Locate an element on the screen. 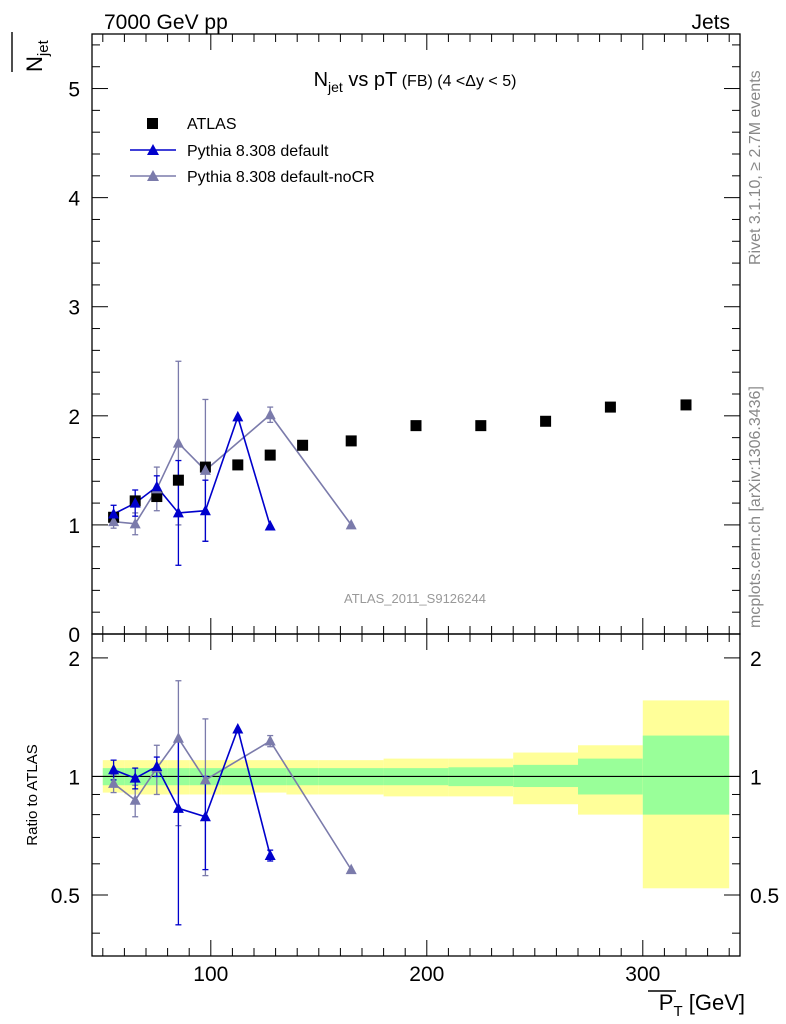  x-axis-title: PT [GeV] is located at coordinates (702, 1005).